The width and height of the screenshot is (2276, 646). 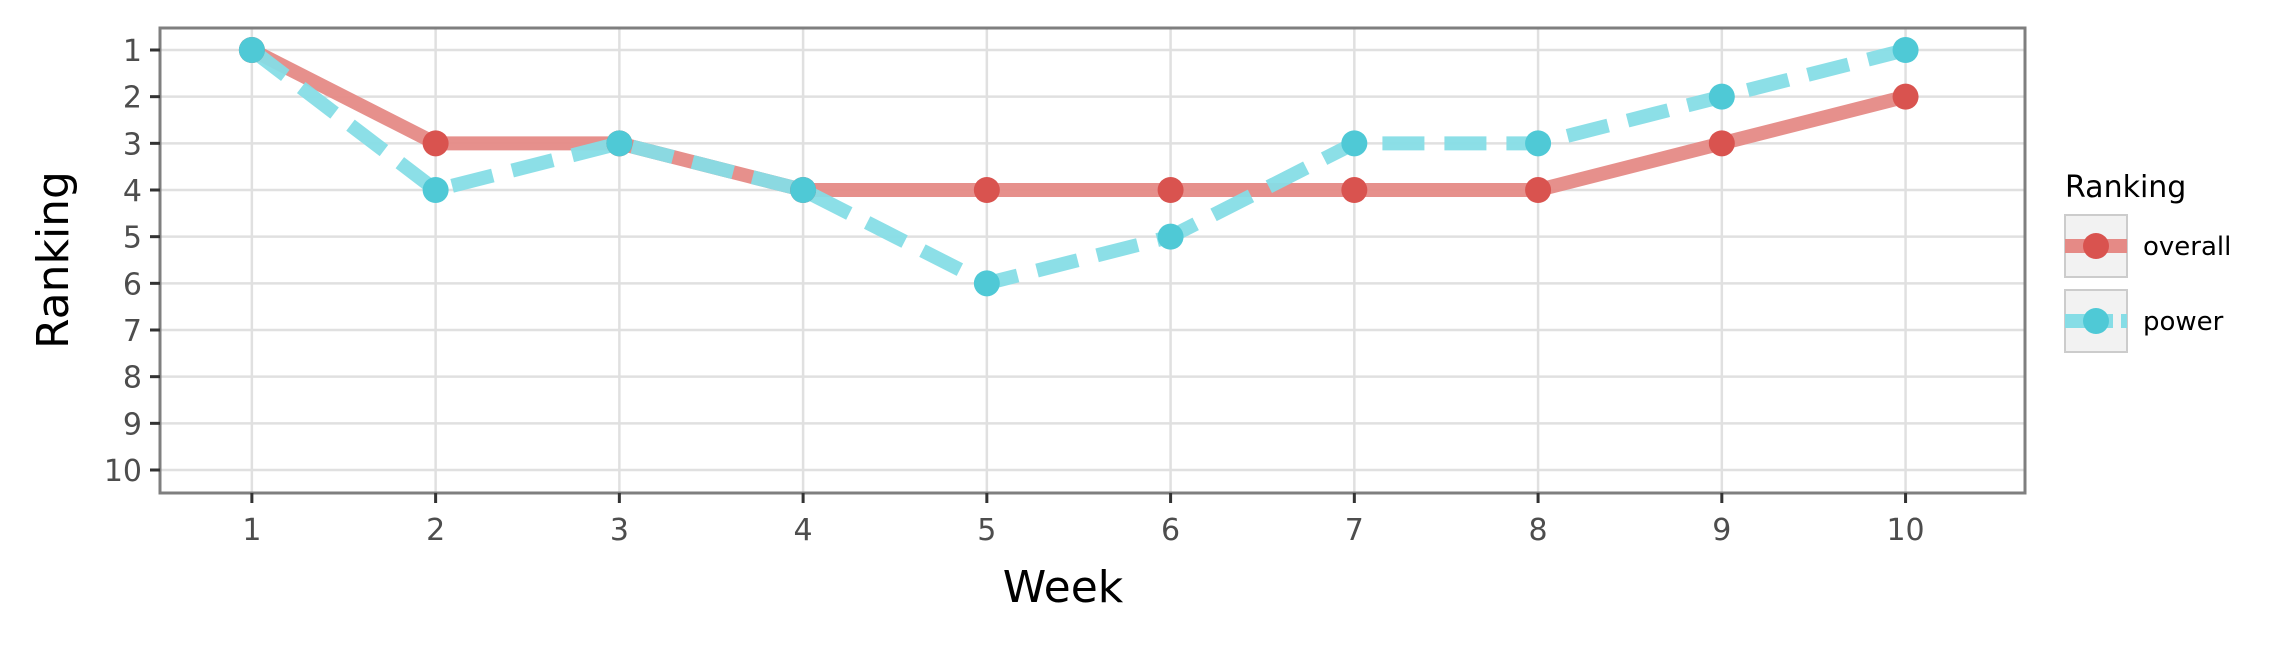 I want to click on x-tick-label: 2, so click(x=435, y=530).